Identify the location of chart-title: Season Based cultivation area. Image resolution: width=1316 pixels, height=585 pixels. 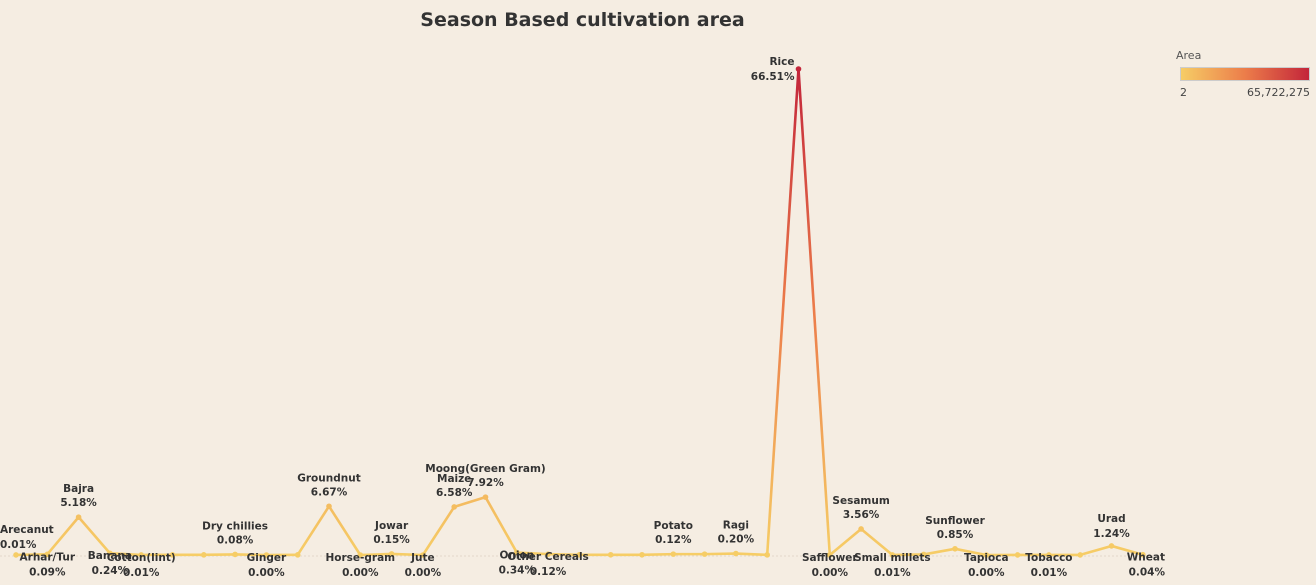
(582, 20).